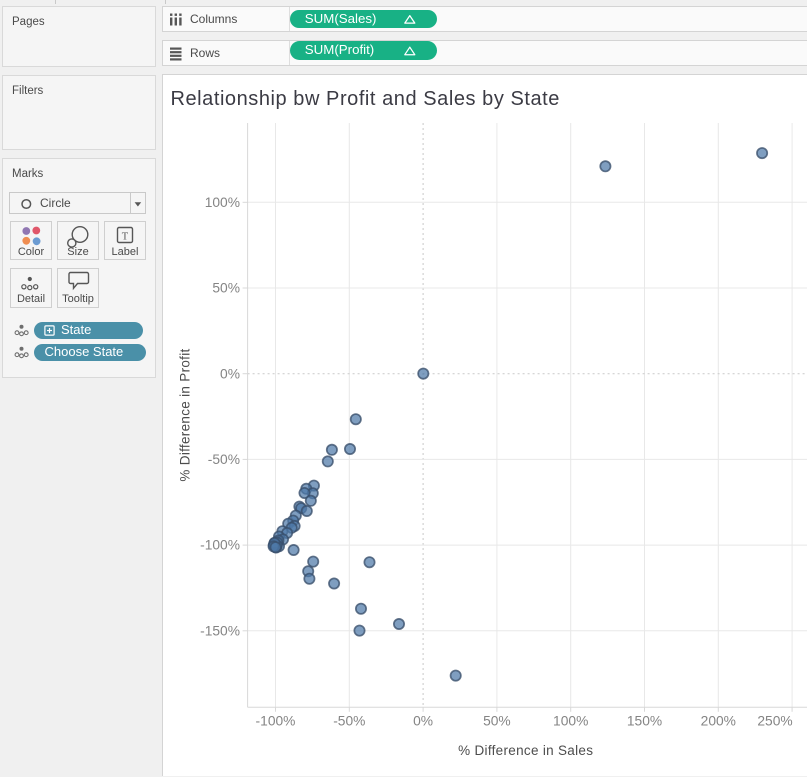 This screenshot has height=777, width=807. Describe the element at coordinates (525, 750) in the screenshot. I see `svg-text: % Difference in Sales` at that location.